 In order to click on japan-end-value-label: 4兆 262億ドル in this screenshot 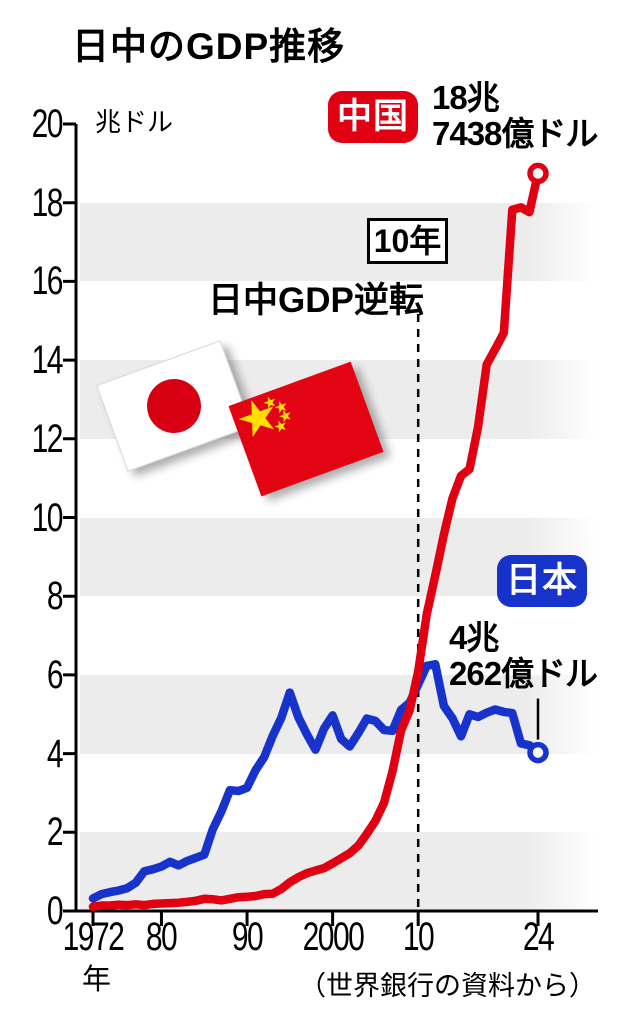, I will do `click(523, 655)`.